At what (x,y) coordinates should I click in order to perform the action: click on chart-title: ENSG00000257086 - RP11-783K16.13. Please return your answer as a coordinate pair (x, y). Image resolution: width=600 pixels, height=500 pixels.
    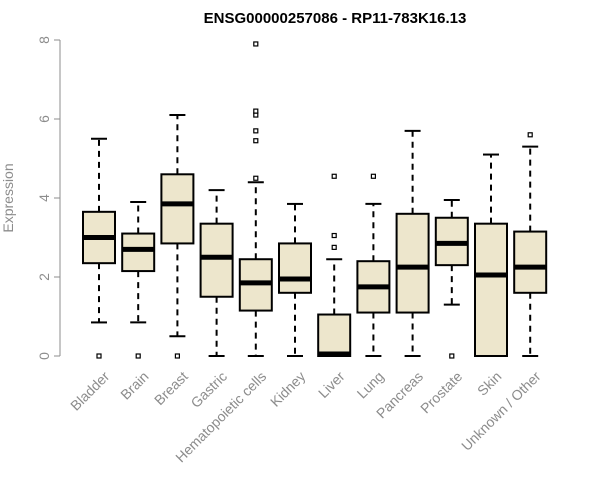
    Looking at the image, I should click on (335, 18).